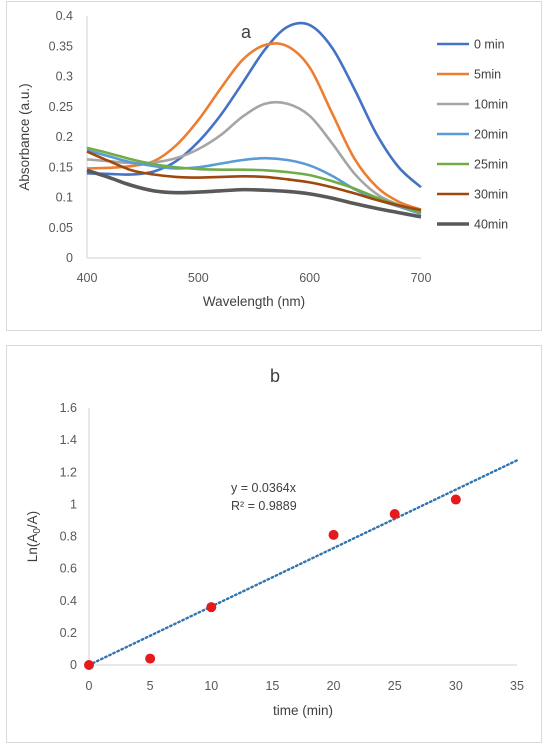  I want to click on legend-label-6: 40min, so click(491, 225).